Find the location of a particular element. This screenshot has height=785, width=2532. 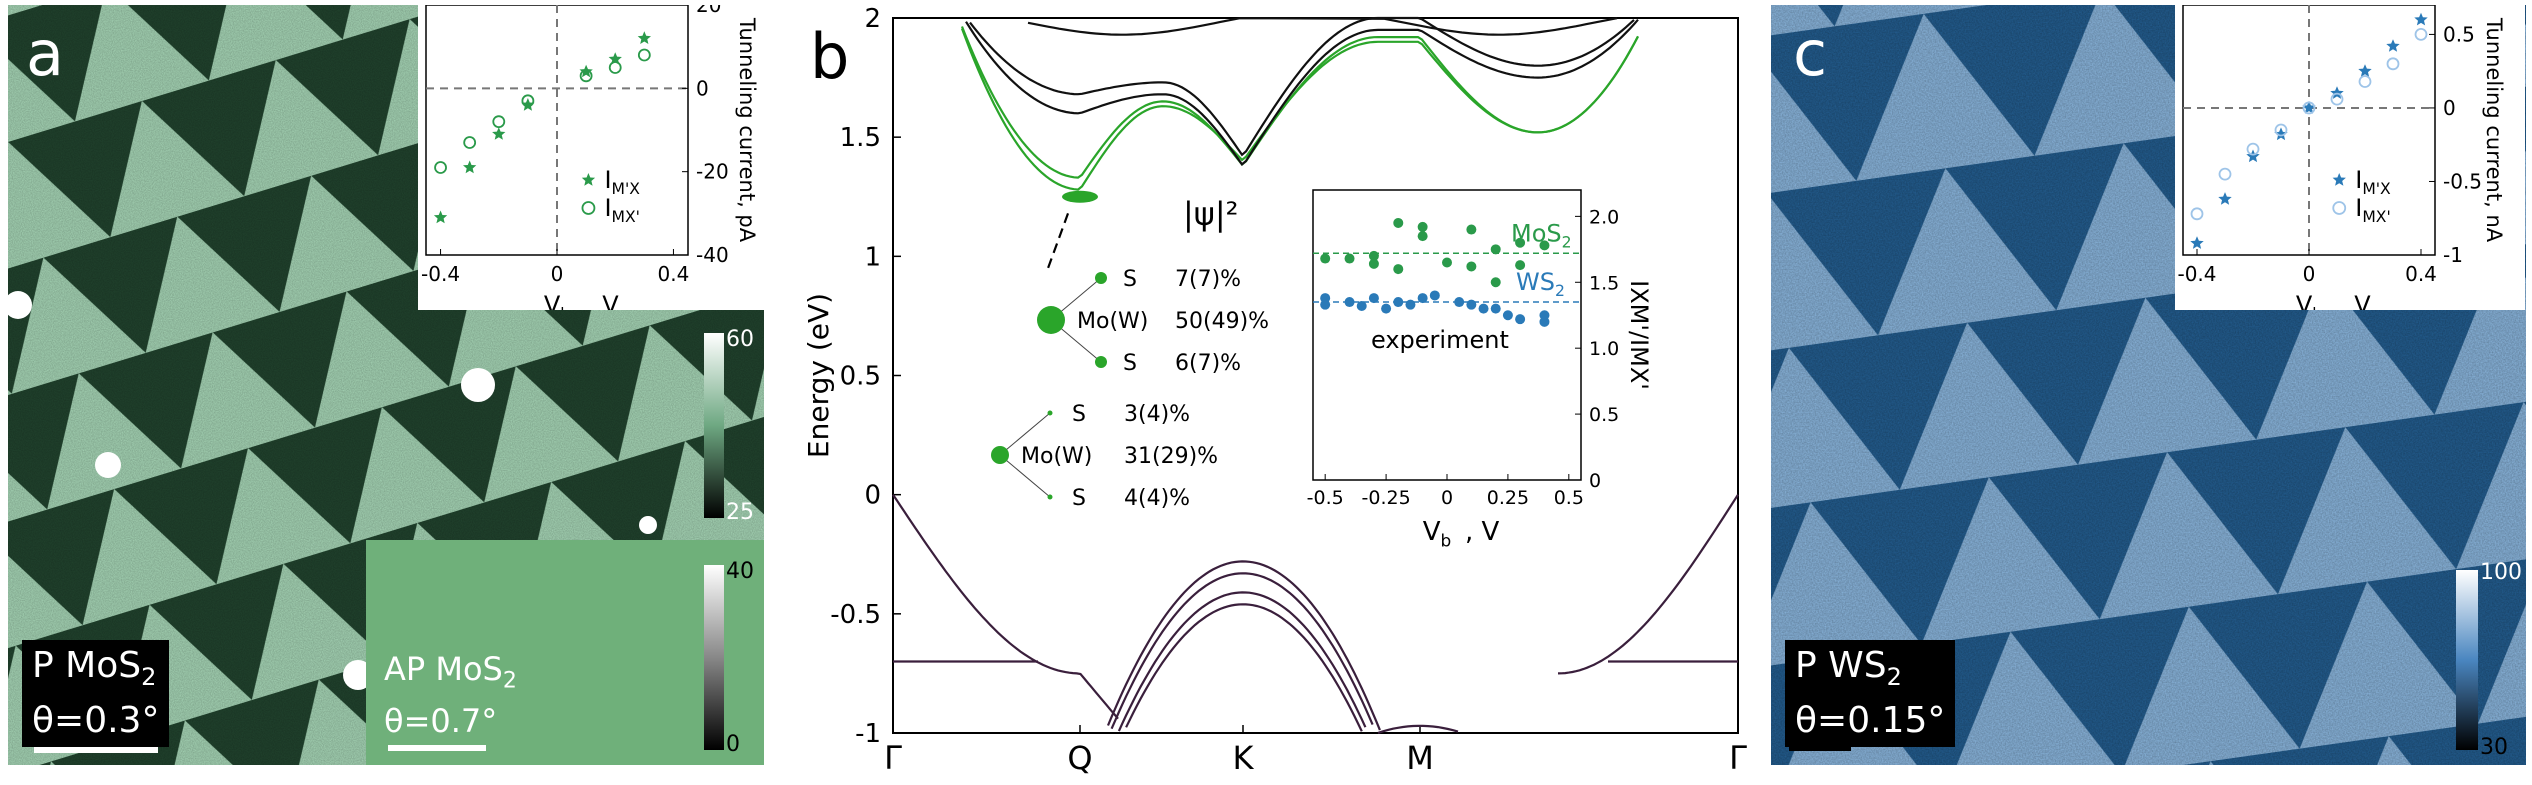

inset-b-x-unit: , V is located at coordinates (1482, 532).